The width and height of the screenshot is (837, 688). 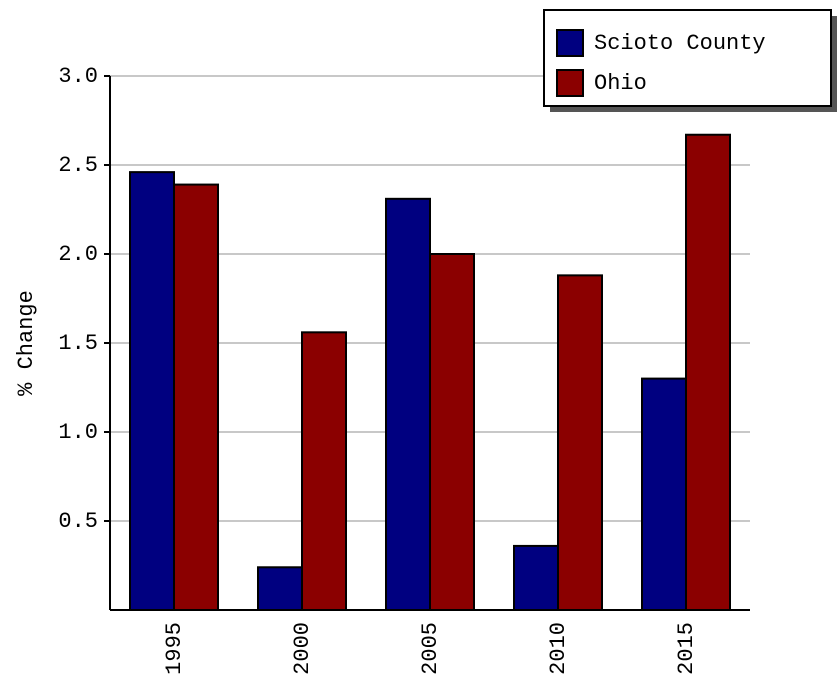 What do you see at coordinates (78, 432) in the screenshot?
I see `y-tick-label: 1.0` at bounding box center [78, 432].